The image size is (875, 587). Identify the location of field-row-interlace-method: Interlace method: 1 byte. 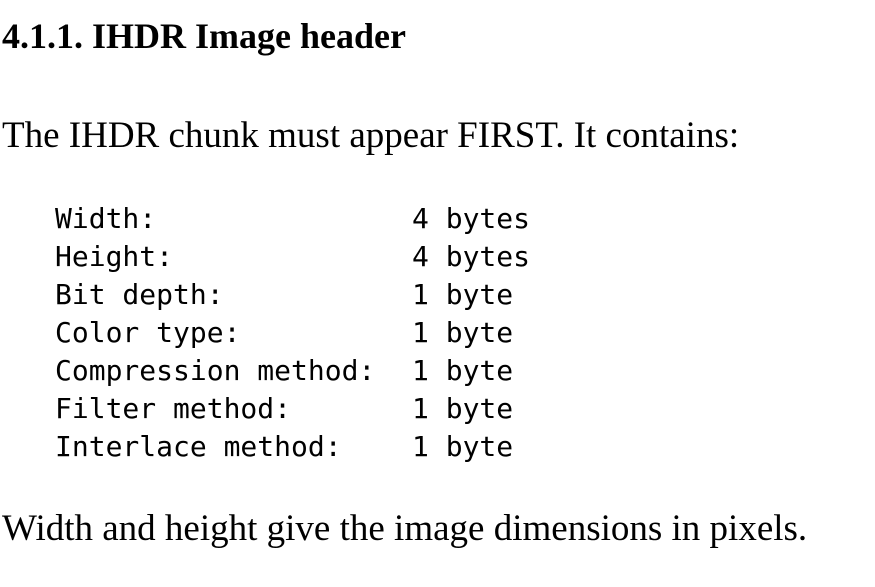
(292, 447).